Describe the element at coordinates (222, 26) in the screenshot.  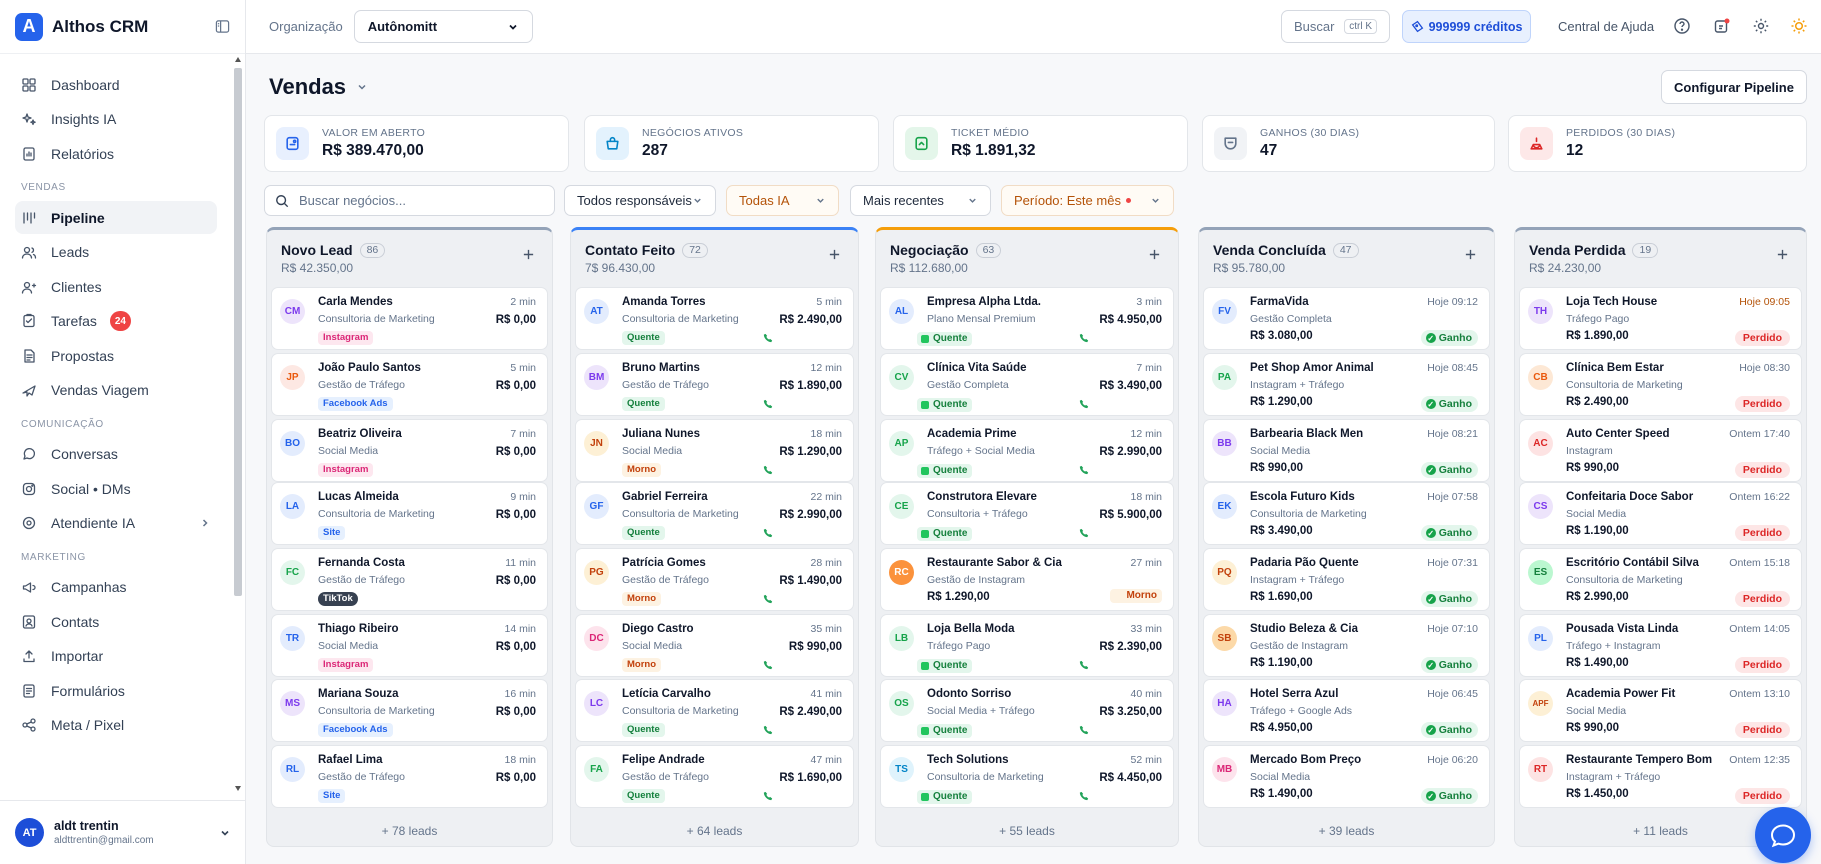
I see `sidebar-toggle-icon` at that location.